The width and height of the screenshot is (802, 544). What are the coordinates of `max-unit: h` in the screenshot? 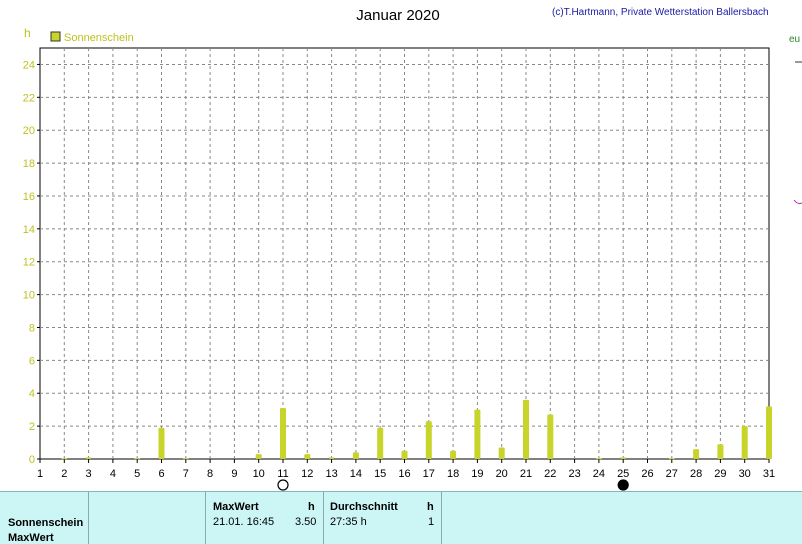 It's located at (311, 507).